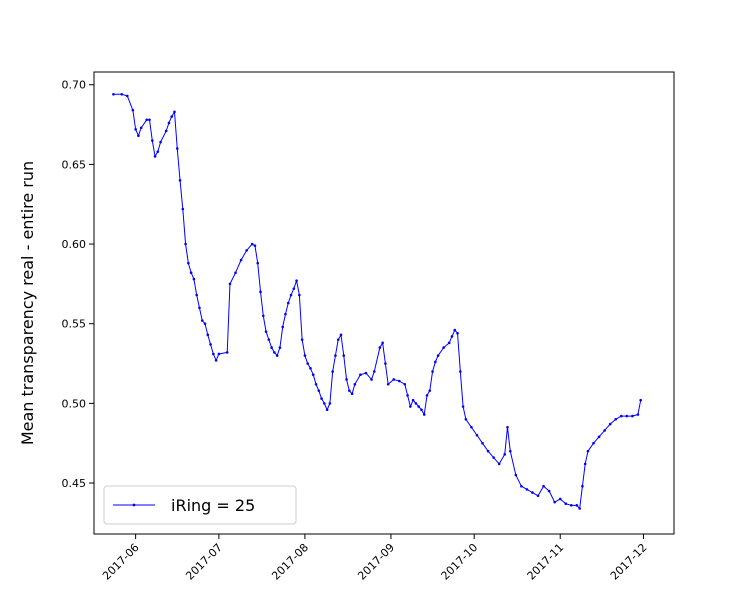  I want to click on y-tick-label: 0.70, so click(74, 85).